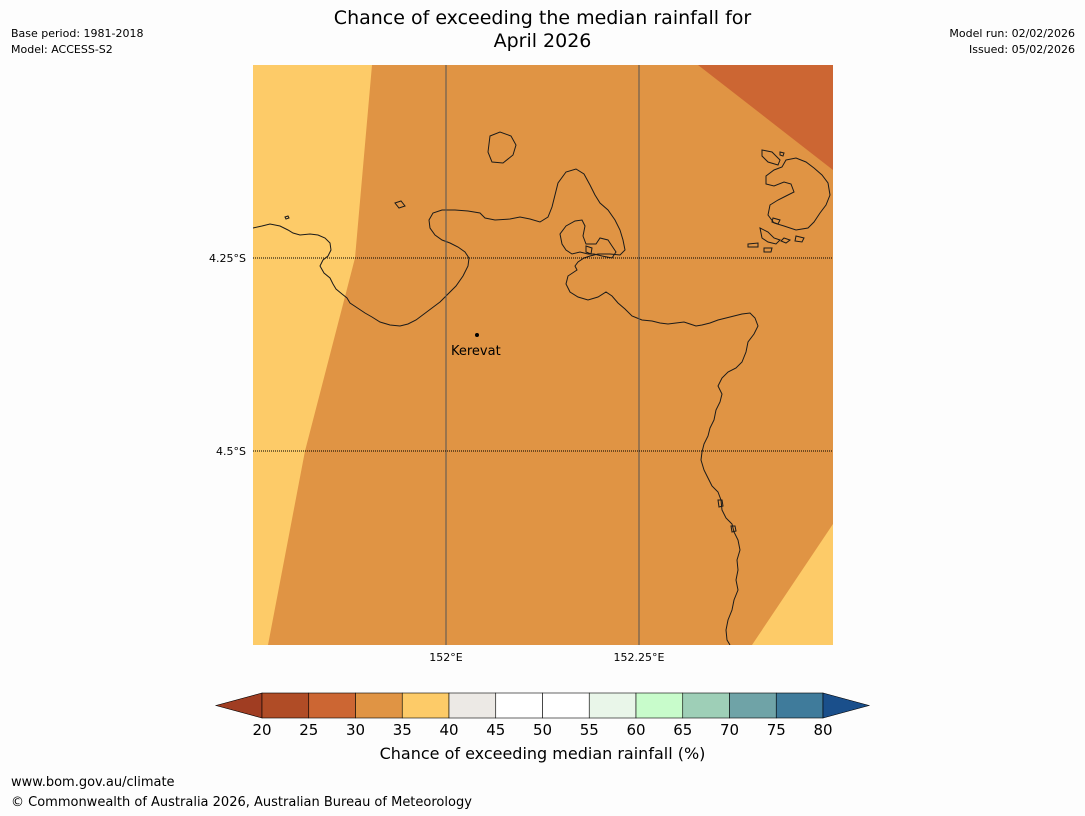  What do you see at coordinates (312, 355) in the screenshot?
I see `region-35-40-west` at bounding box center [312, 355].